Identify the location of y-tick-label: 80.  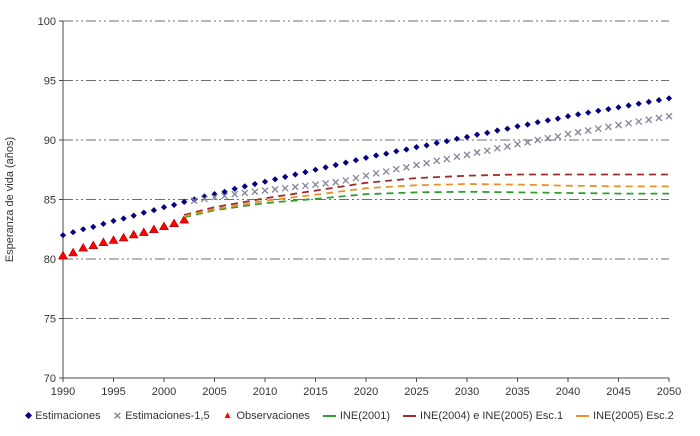
(50, 260).